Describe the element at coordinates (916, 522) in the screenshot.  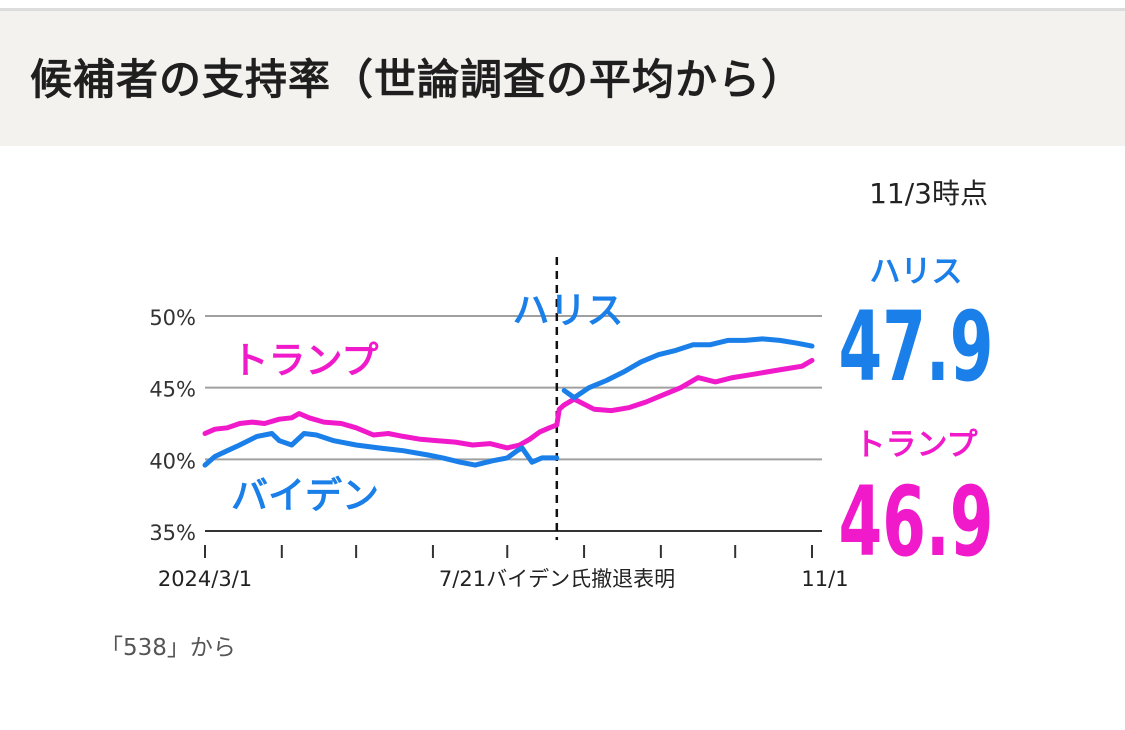
I see `final-value-trump: 46.9` at that location.